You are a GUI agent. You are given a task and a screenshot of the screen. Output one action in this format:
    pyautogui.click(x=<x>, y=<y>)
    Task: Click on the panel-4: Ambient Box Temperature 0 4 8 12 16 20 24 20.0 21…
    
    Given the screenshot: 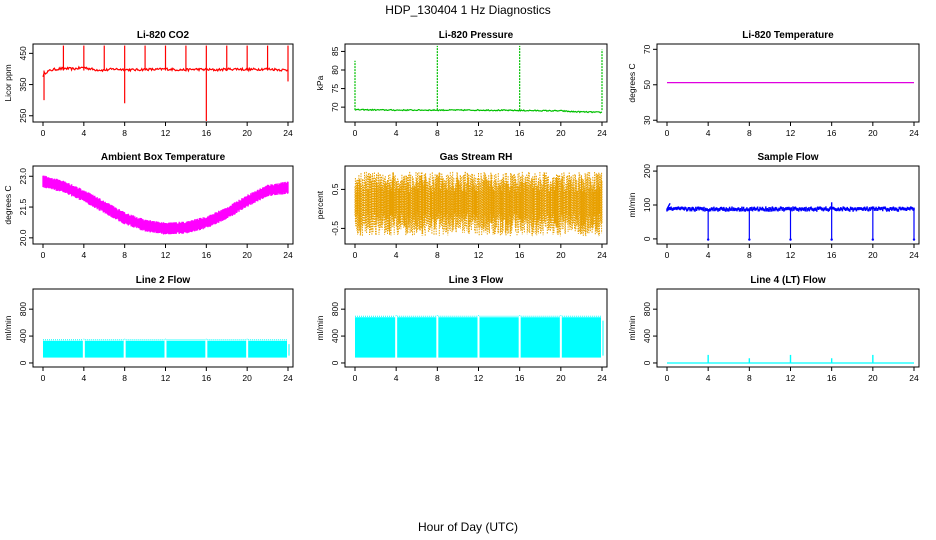 What is the action you would take?
    pyautogui.click(x=148, y=206)
    